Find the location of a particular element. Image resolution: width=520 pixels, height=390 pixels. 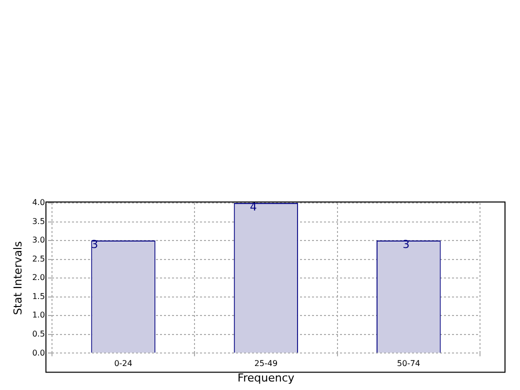

x-tick-label: 25-49 is located at coordinates (266, 363).